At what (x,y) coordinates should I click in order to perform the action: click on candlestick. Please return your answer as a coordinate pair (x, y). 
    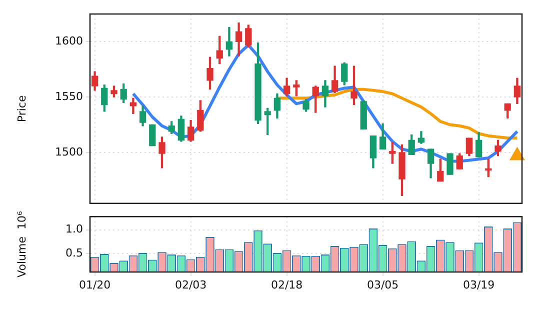
    Looking at the image, I should click on (152, 135).